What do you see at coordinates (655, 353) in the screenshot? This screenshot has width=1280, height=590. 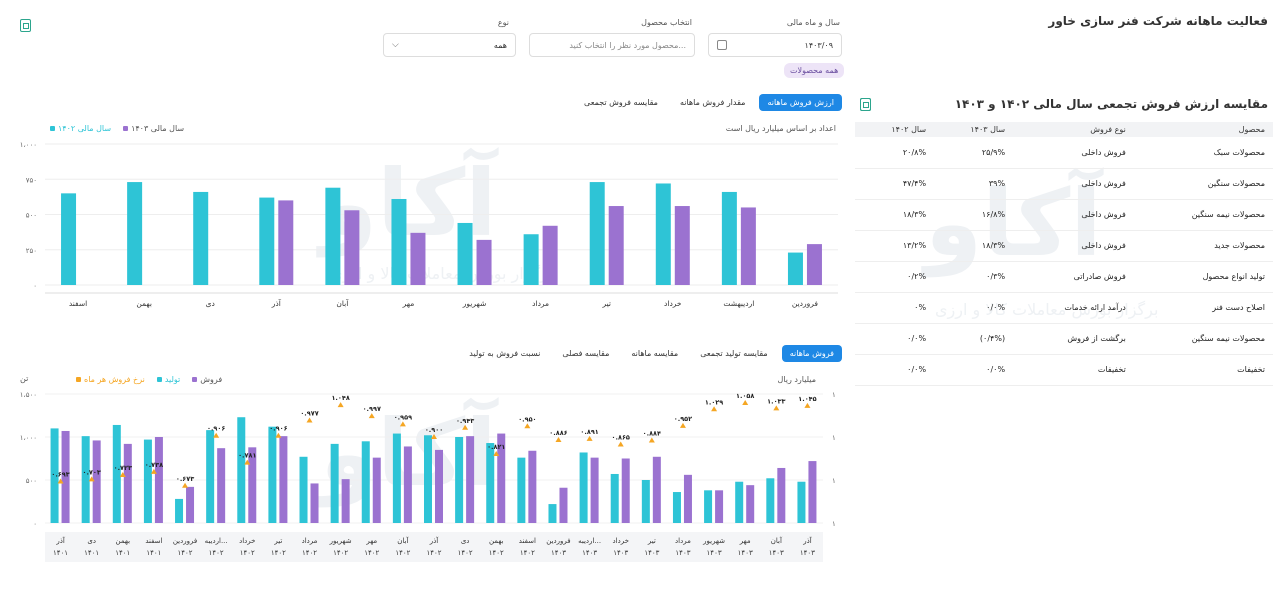 I see `tab-monthly-compare: مقایسه ماهانه` at bounding box center [655, 353].